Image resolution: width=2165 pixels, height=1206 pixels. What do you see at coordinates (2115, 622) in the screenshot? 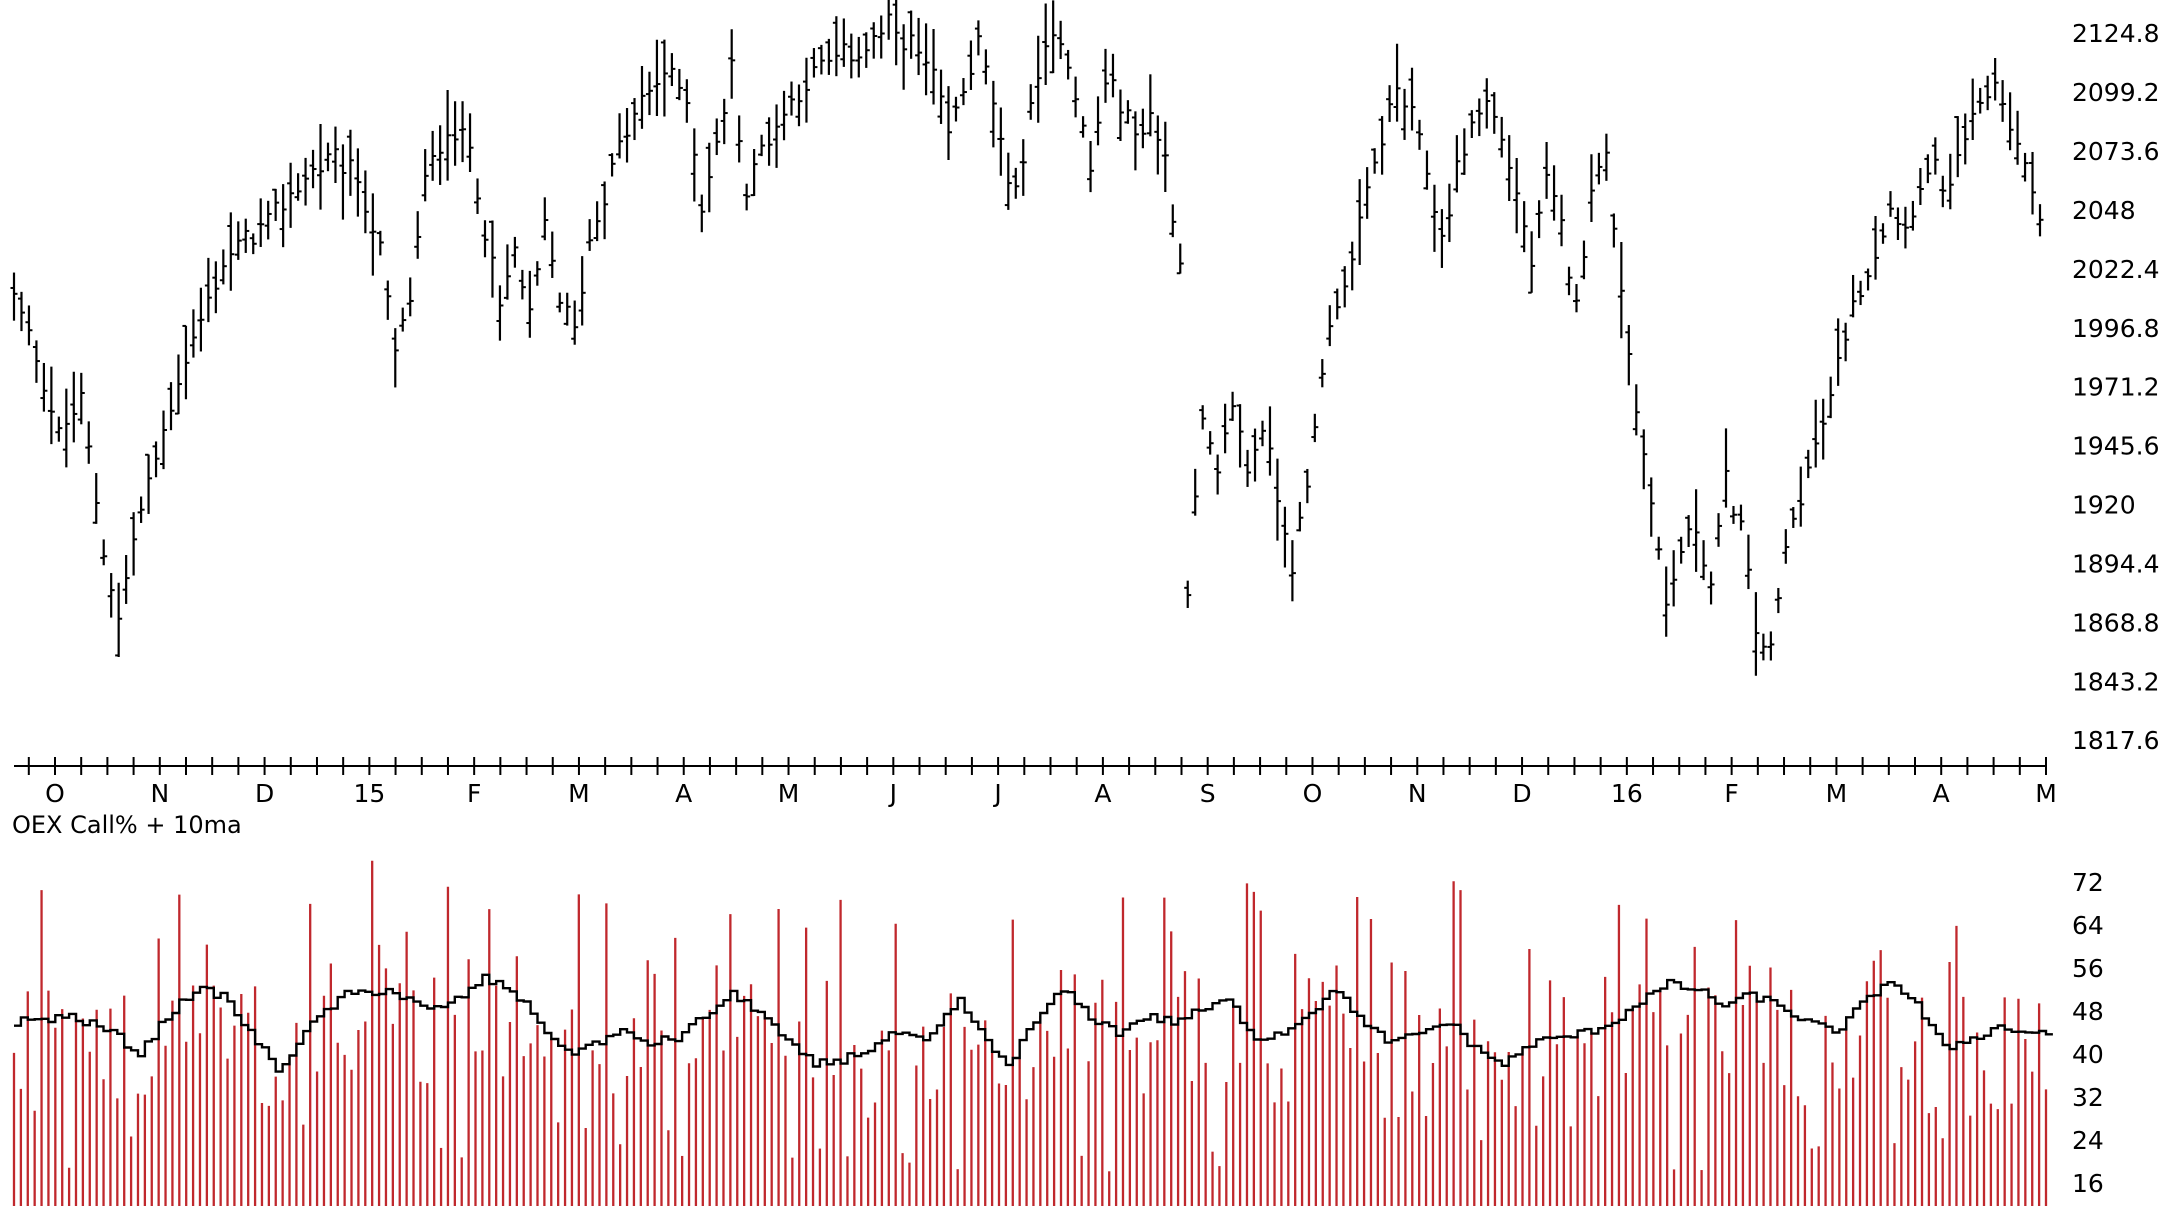
I see `price-y-tick-label: 1868.8` at bounding box center [2115, 622].